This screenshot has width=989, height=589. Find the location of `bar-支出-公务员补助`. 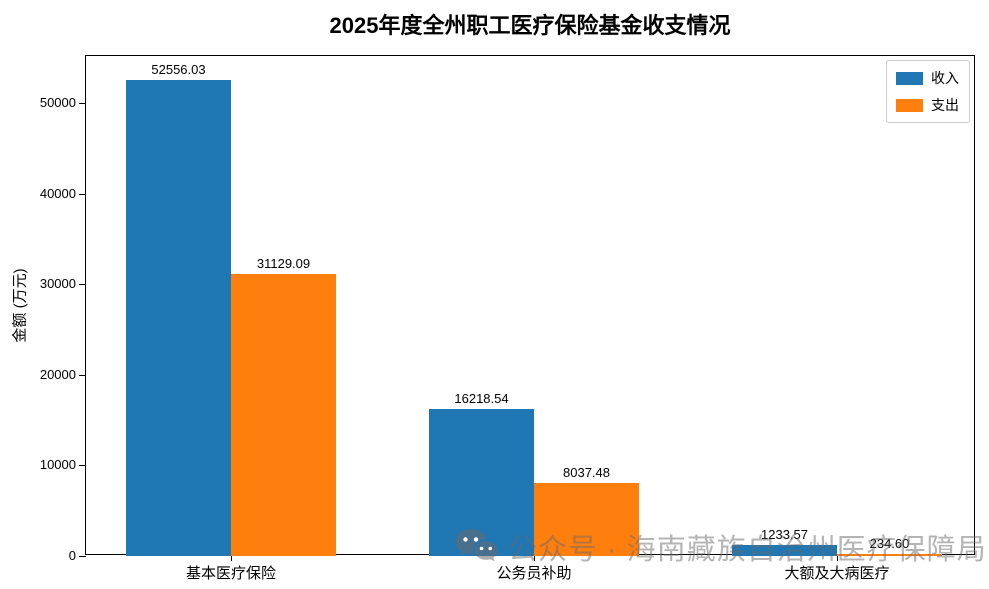

bar-支出-公务员补助 is located at coordinates (586, 519).